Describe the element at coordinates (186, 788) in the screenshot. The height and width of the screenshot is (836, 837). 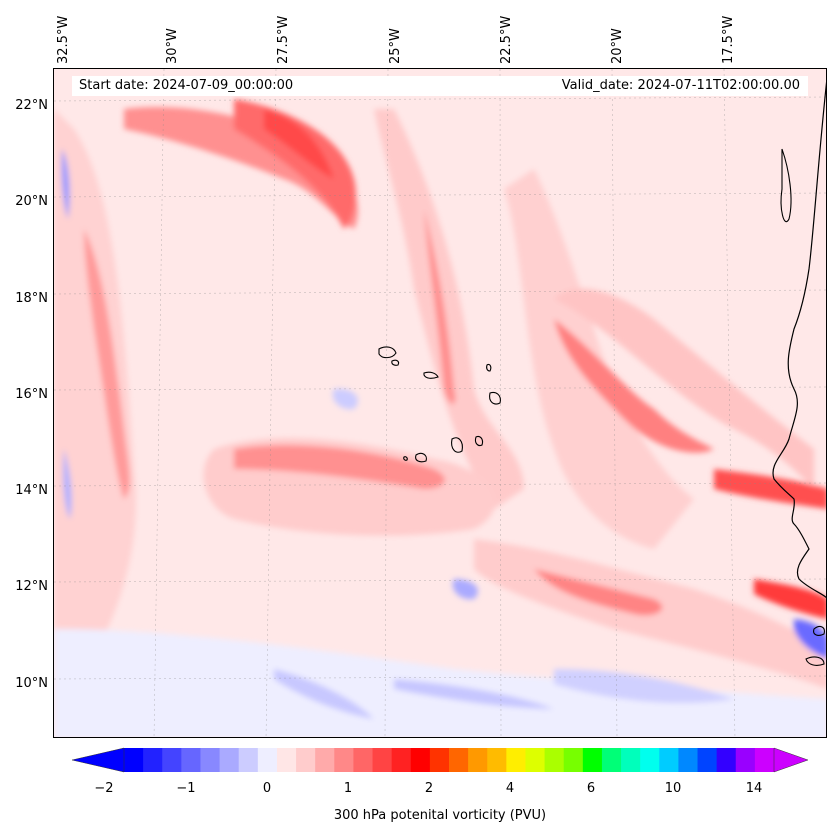
I see `colorbar-tick-label: −1` at that location.